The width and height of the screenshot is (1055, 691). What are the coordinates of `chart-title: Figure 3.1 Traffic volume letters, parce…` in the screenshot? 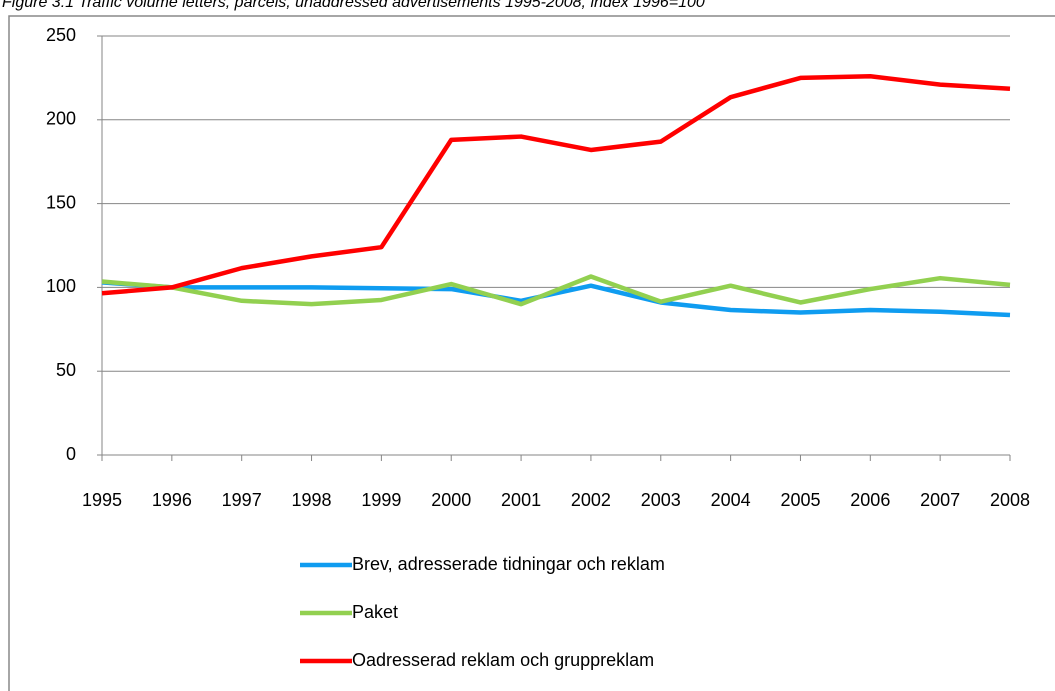 It's located at (353, 5).